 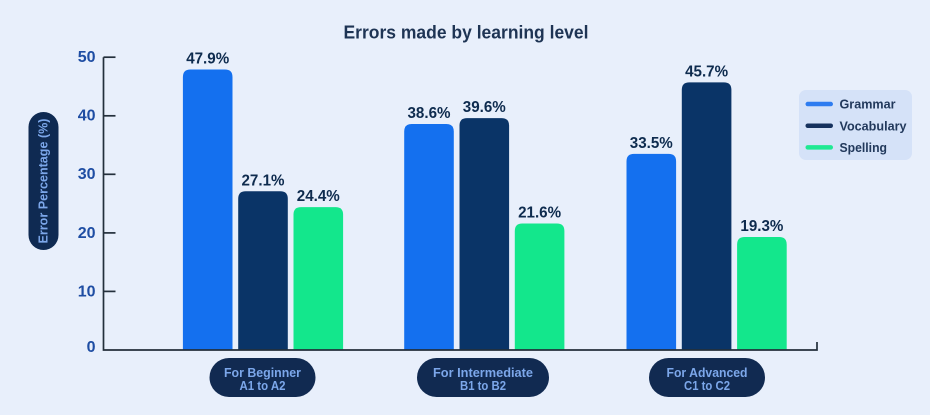 What do you see at coordinates (87, 233) in the screenshot?
I see `svg-text: 20` at bounding box center [87, 233].